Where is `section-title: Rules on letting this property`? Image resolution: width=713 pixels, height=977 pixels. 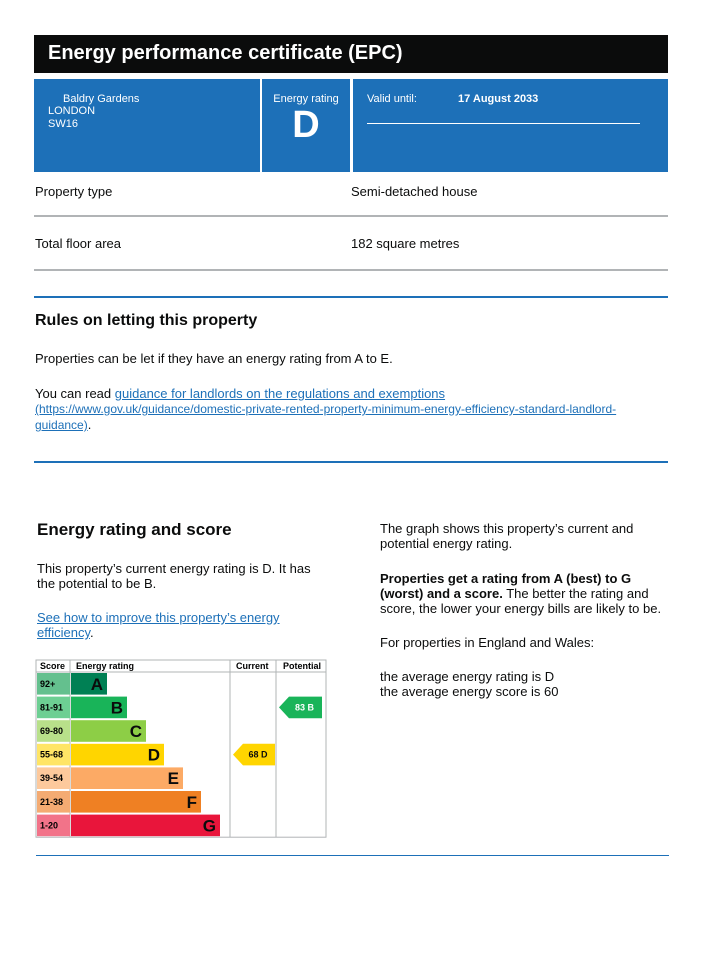
section-title: Rules on letting this property is located at coordinates (146, 320).